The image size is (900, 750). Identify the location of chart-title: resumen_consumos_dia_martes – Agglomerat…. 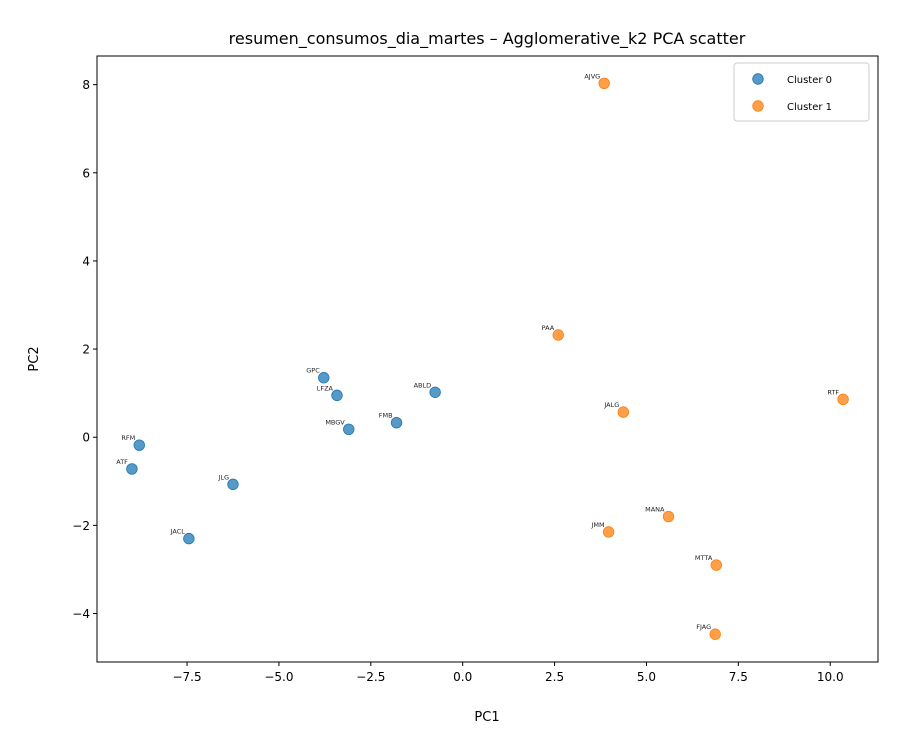
(487, 39).